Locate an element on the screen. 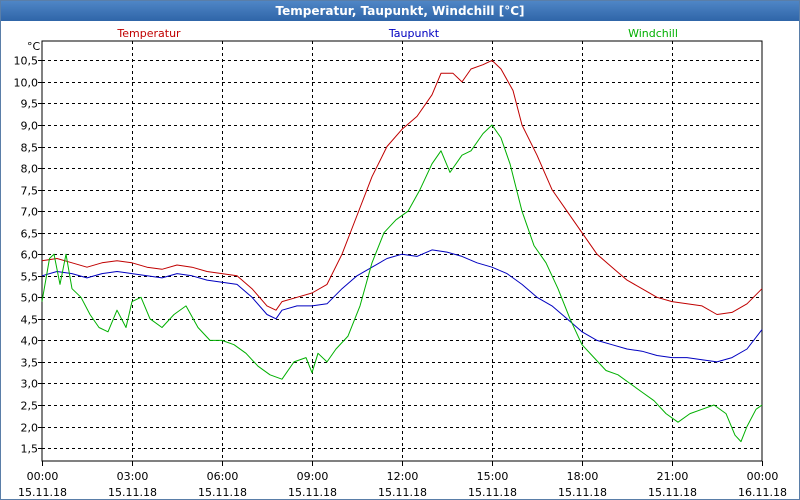 The image size is (800, 500). y-tick-label: 10,5 is located at coordinates (26, 61).